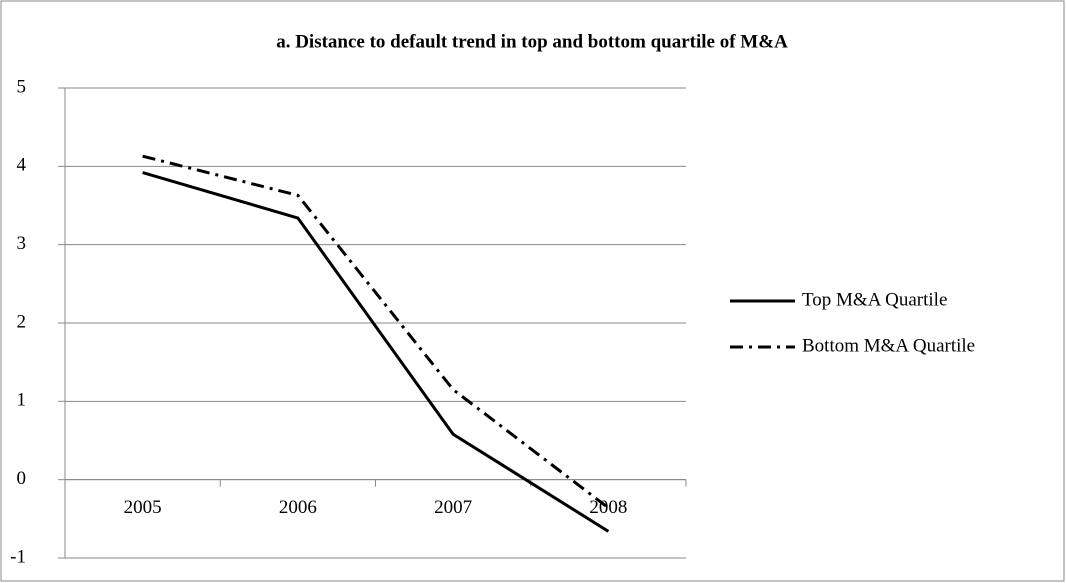 This screenshot has width=1066, height=583. What do you see at coordinates (18, 556) in the screenshot?
I see `y-tick-label: -1` at bounding box center [18, 556].